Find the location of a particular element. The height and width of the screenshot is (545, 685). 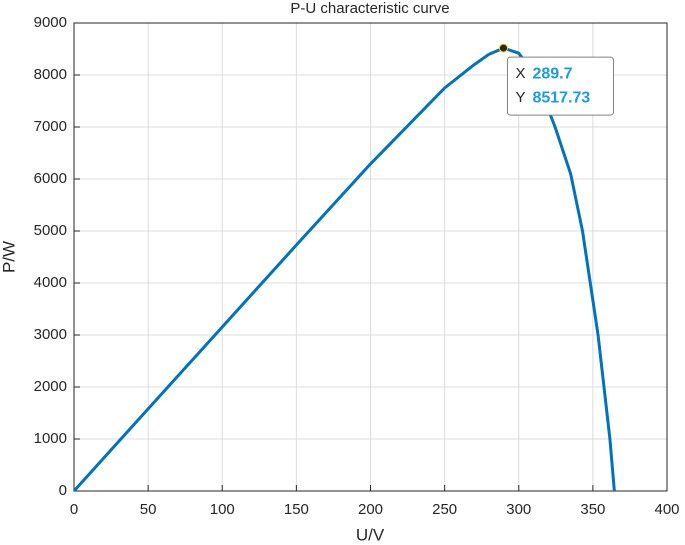

x-tick-label: 400 is located at coordinates (666, 509).